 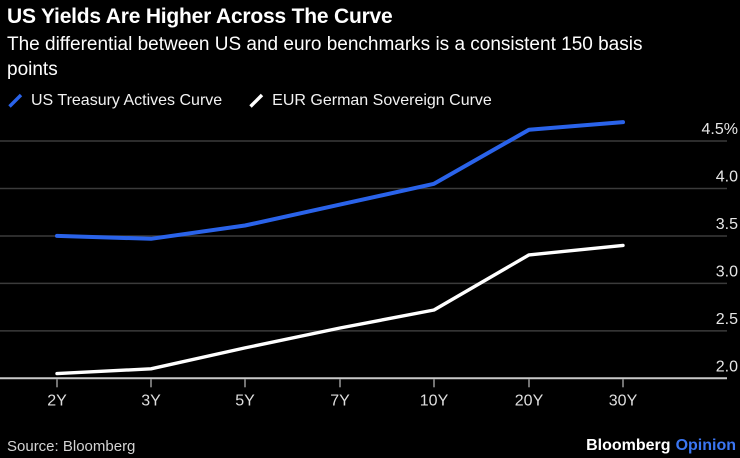 I want to click on legend-item-us-treasury: US Treasury Actives Curve, so click(x=114, y=101).